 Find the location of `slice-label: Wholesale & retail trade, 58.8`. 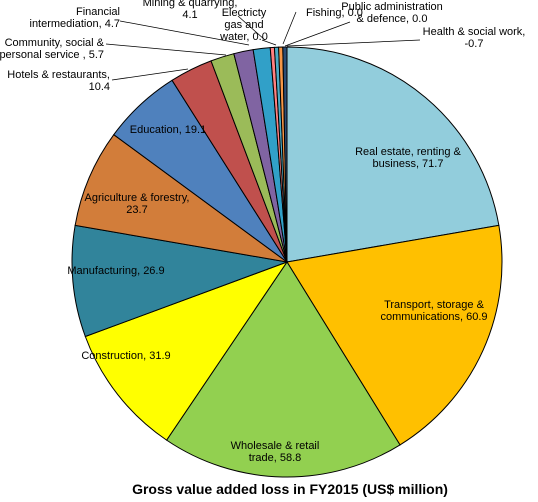

slice-label: Wholesale & retail trade, 58.8 is located at coordinates (275, 452).